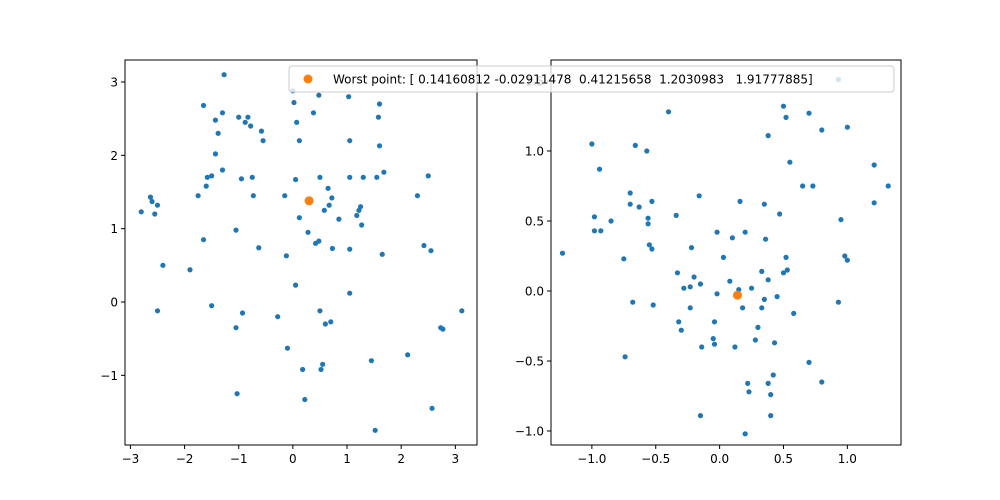 The image size is (1000, 500). I want to click on y-tick-label: 0.0, so click(534, 292).